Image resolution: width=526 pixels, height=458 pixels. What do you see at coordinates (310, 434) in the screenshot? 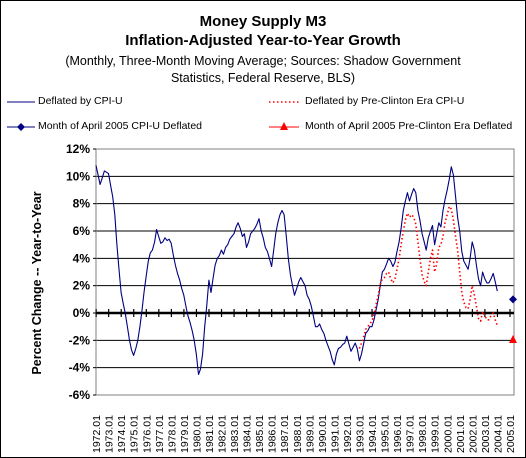
I see `x-tick-label: 1989.01` at bounding box center [310, 434].